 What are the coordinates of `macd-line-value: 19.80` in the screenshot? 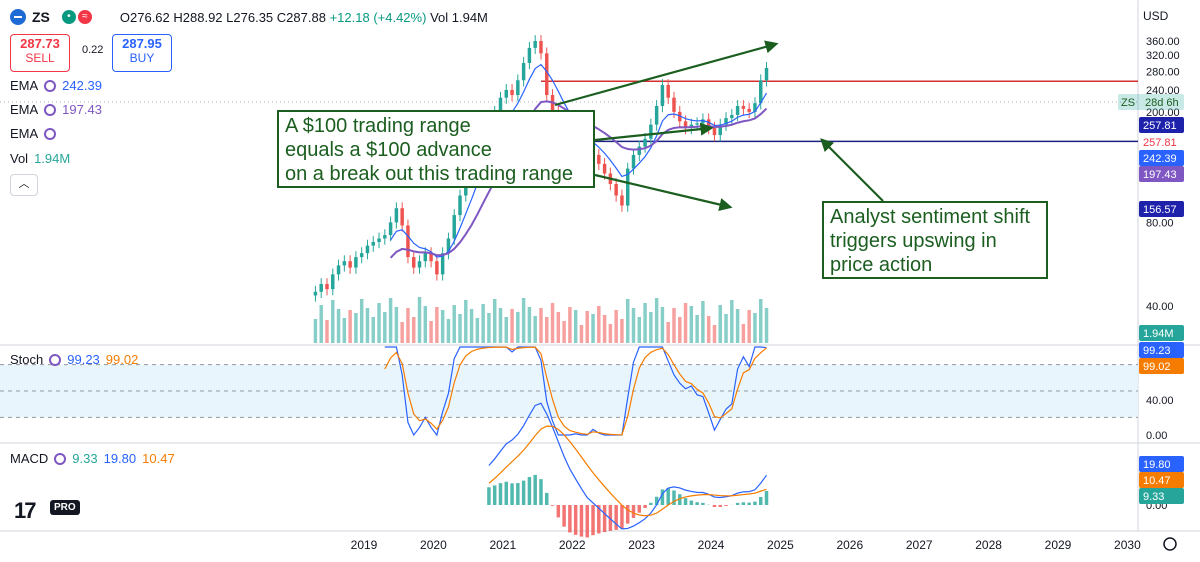 It's located at (120, 458).